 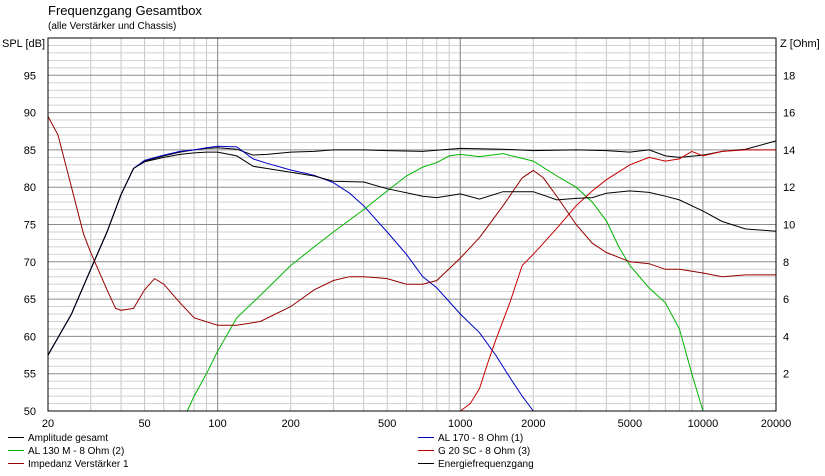 I want to click on legend-label: AL 130 M - 8 Ohm (2), so click(x=76, y=451).